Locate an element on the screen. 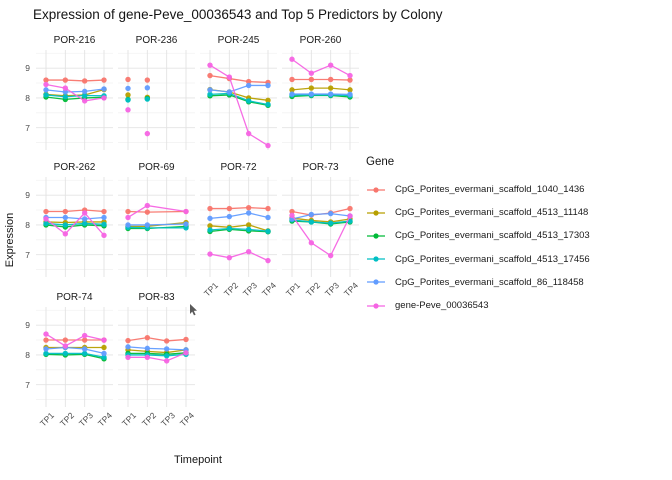  legend-entry: CpG_Porites_evermani_scaffold_1040_1436 is located at coordinates (478, 189).